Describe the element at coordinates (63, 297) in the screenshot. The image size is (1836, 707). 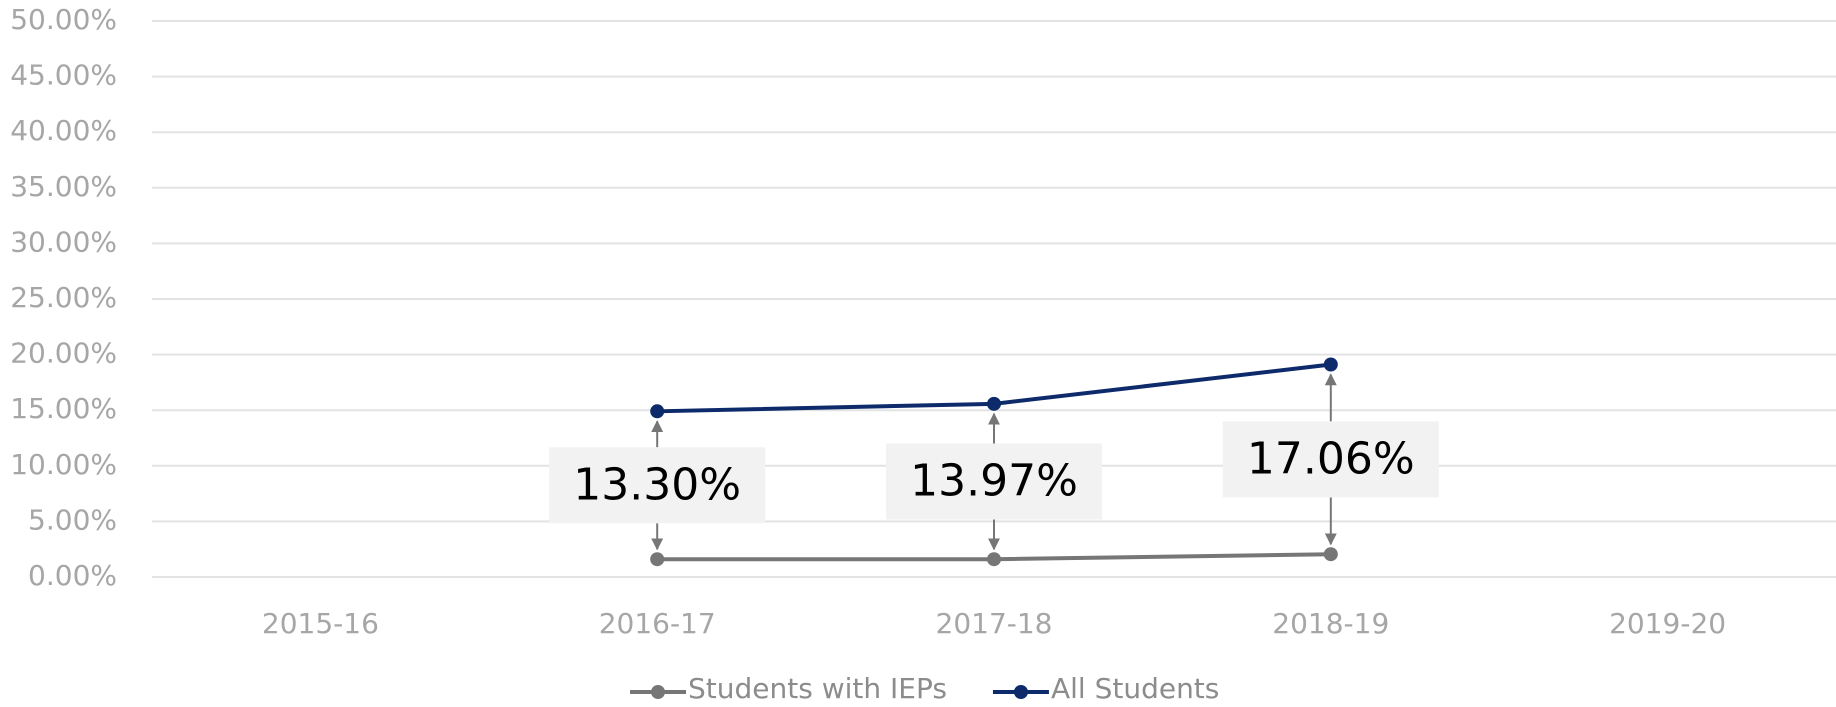
I see `y-tick-label: 25.00%` at that location.